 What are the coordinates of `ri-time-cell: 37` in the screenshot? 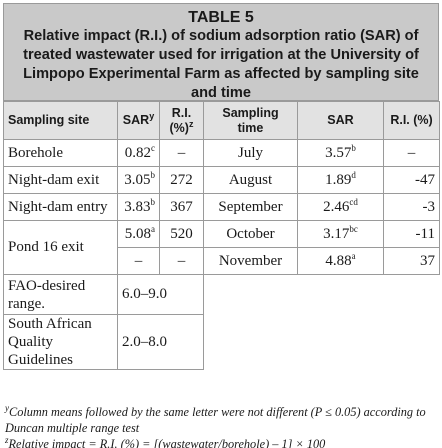 It's located at (411, 261).